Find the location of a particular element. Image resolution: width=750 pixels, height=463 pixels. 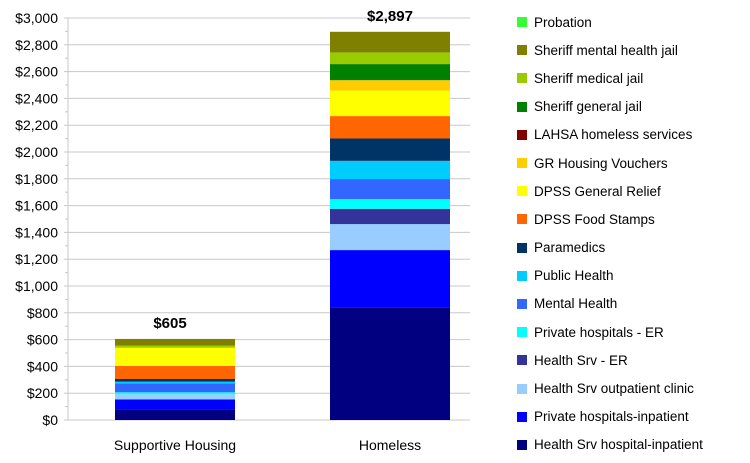

legend-label: Mental Health is located at coordinates (576, 304).